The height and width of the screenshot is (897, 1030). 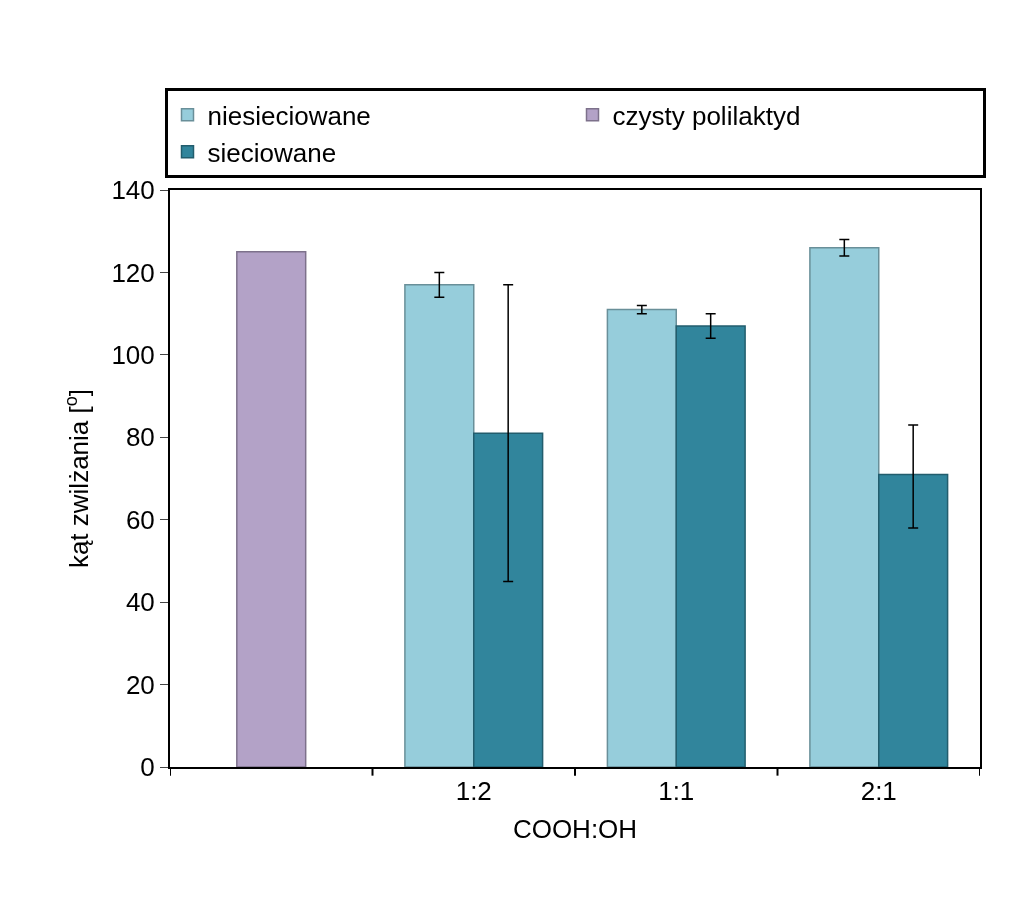 I want to click on y-tick-label: 60, so click(x=140, y=519).